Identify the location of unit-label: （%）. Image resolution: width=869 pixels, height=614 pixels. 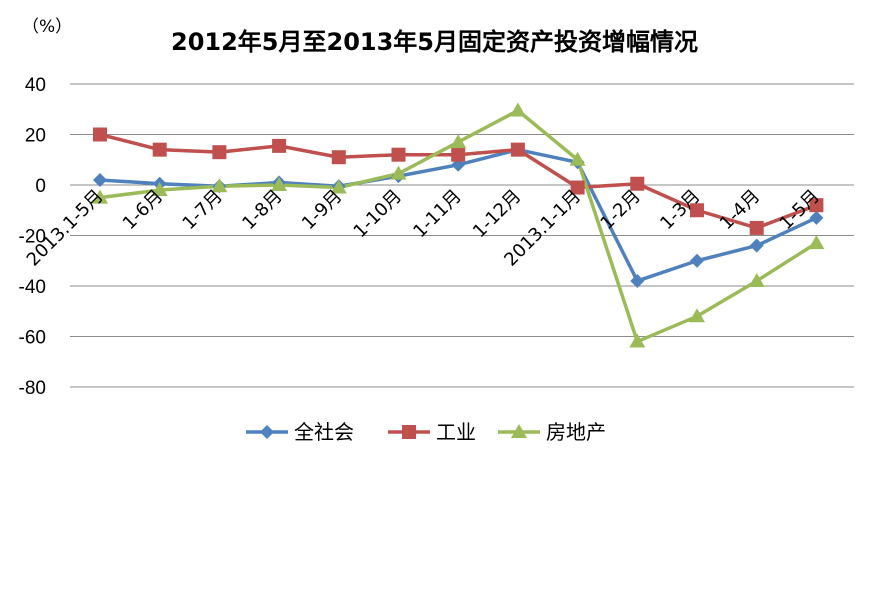
(47, 27).